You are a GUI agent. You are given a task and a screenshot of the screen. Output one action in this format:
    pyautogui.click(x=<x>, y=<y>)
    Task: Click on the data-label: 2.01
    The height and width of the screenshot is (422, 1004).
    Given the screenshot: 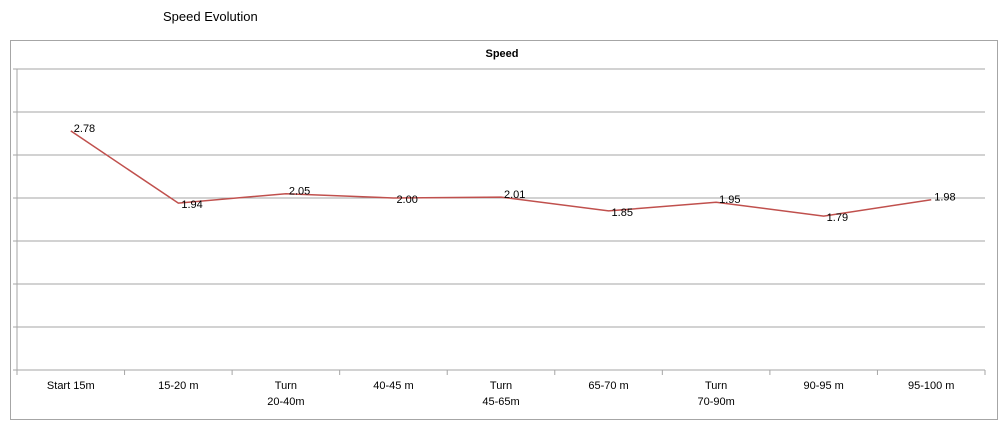 What is the action you would take?
    pyautogui.click(x=514, y=195)
    